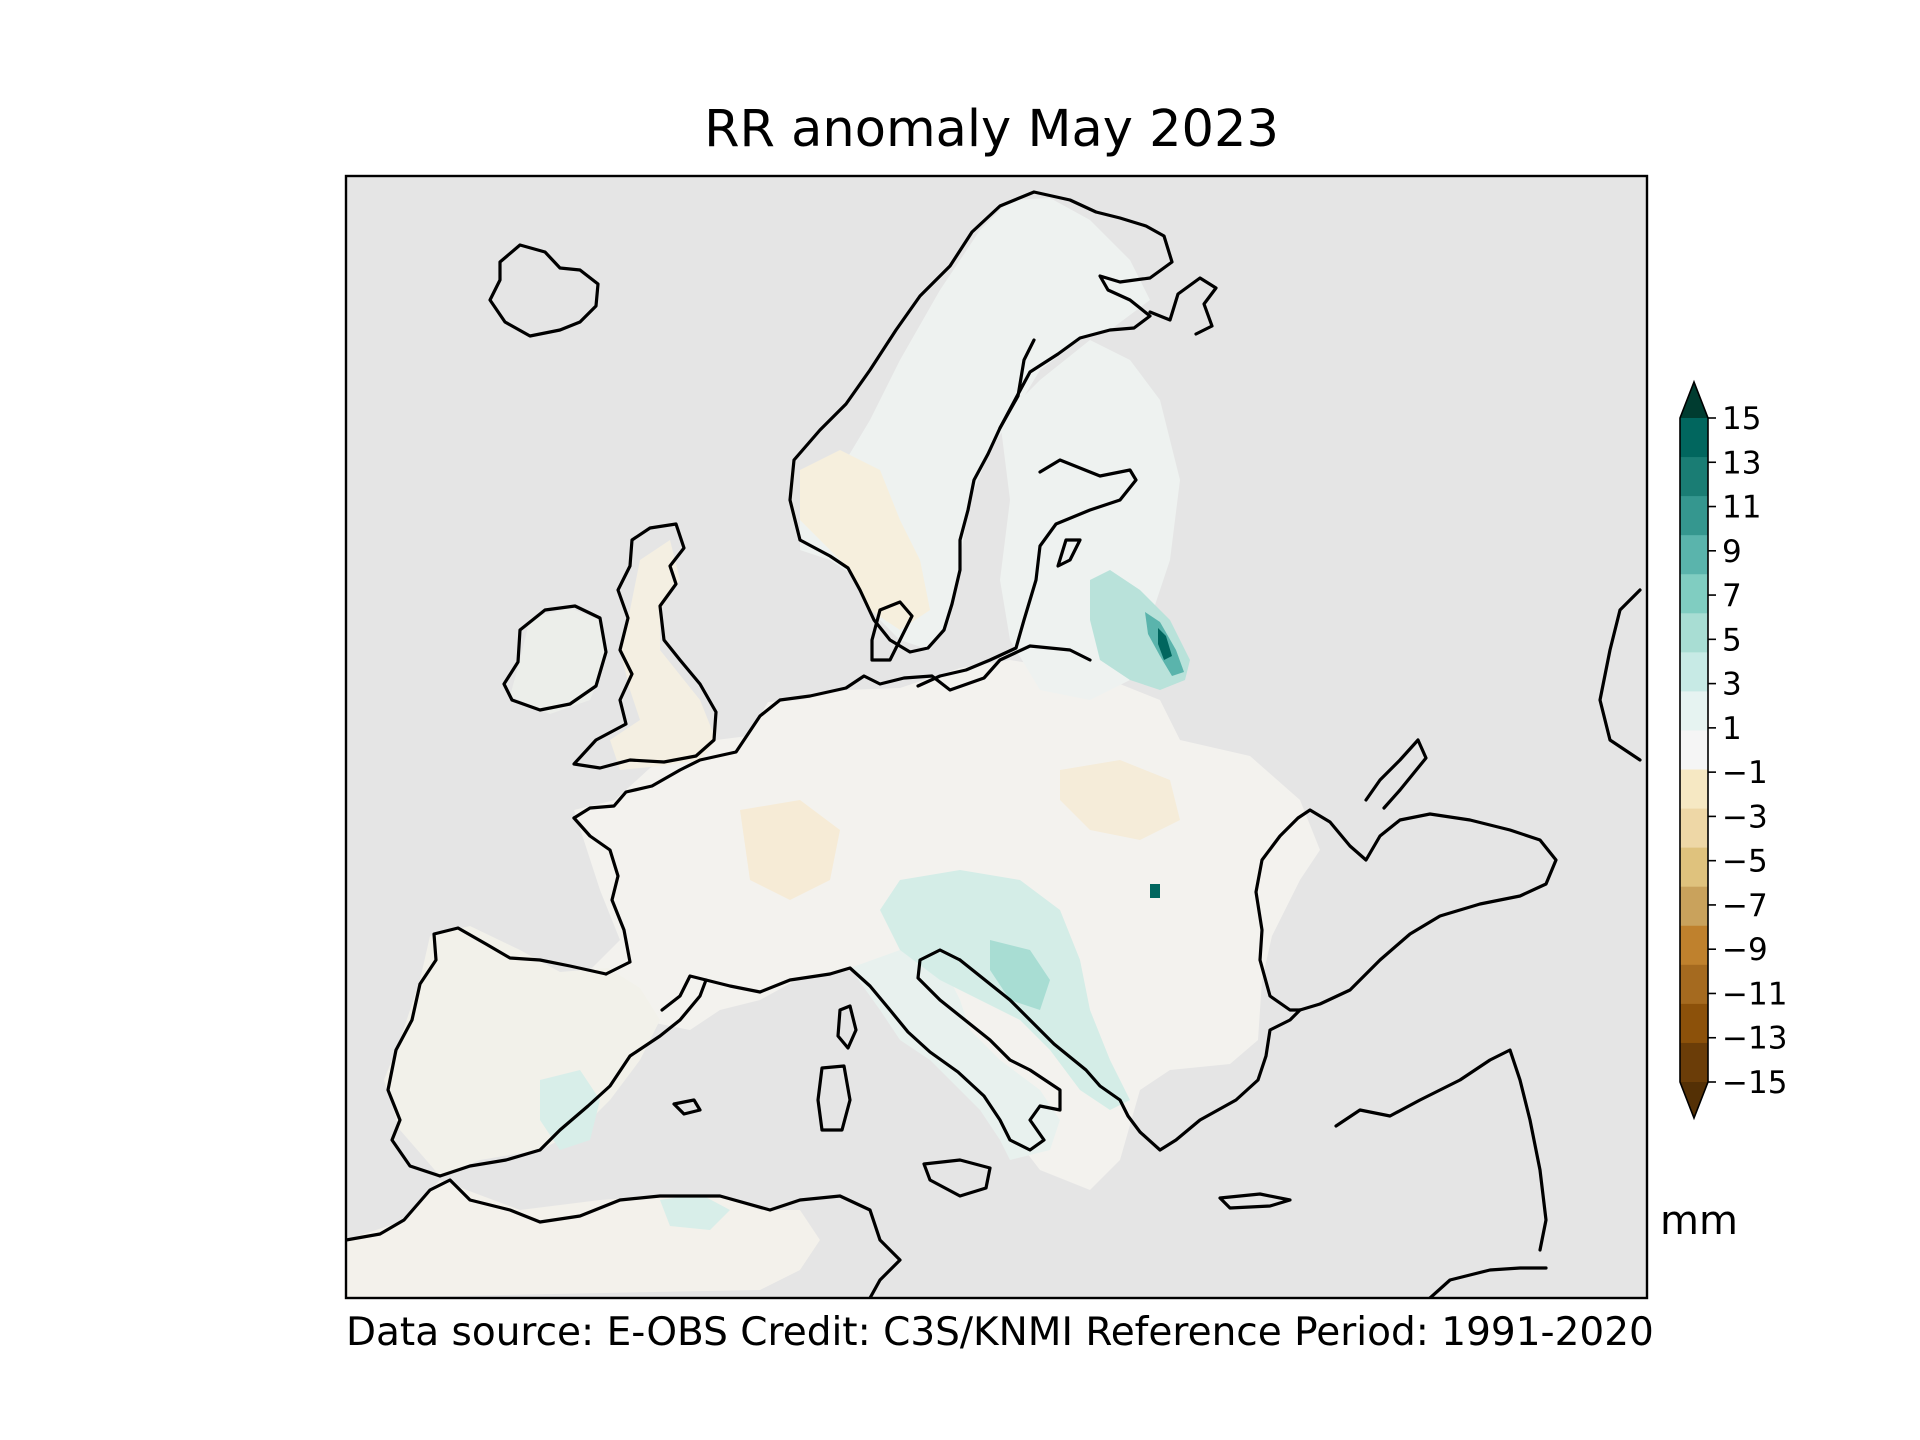  What do you see at coordinates (1745, 817) in the screenshot?
I see `colorbar-tick-label: −3` at bounding box center [1745, 817].